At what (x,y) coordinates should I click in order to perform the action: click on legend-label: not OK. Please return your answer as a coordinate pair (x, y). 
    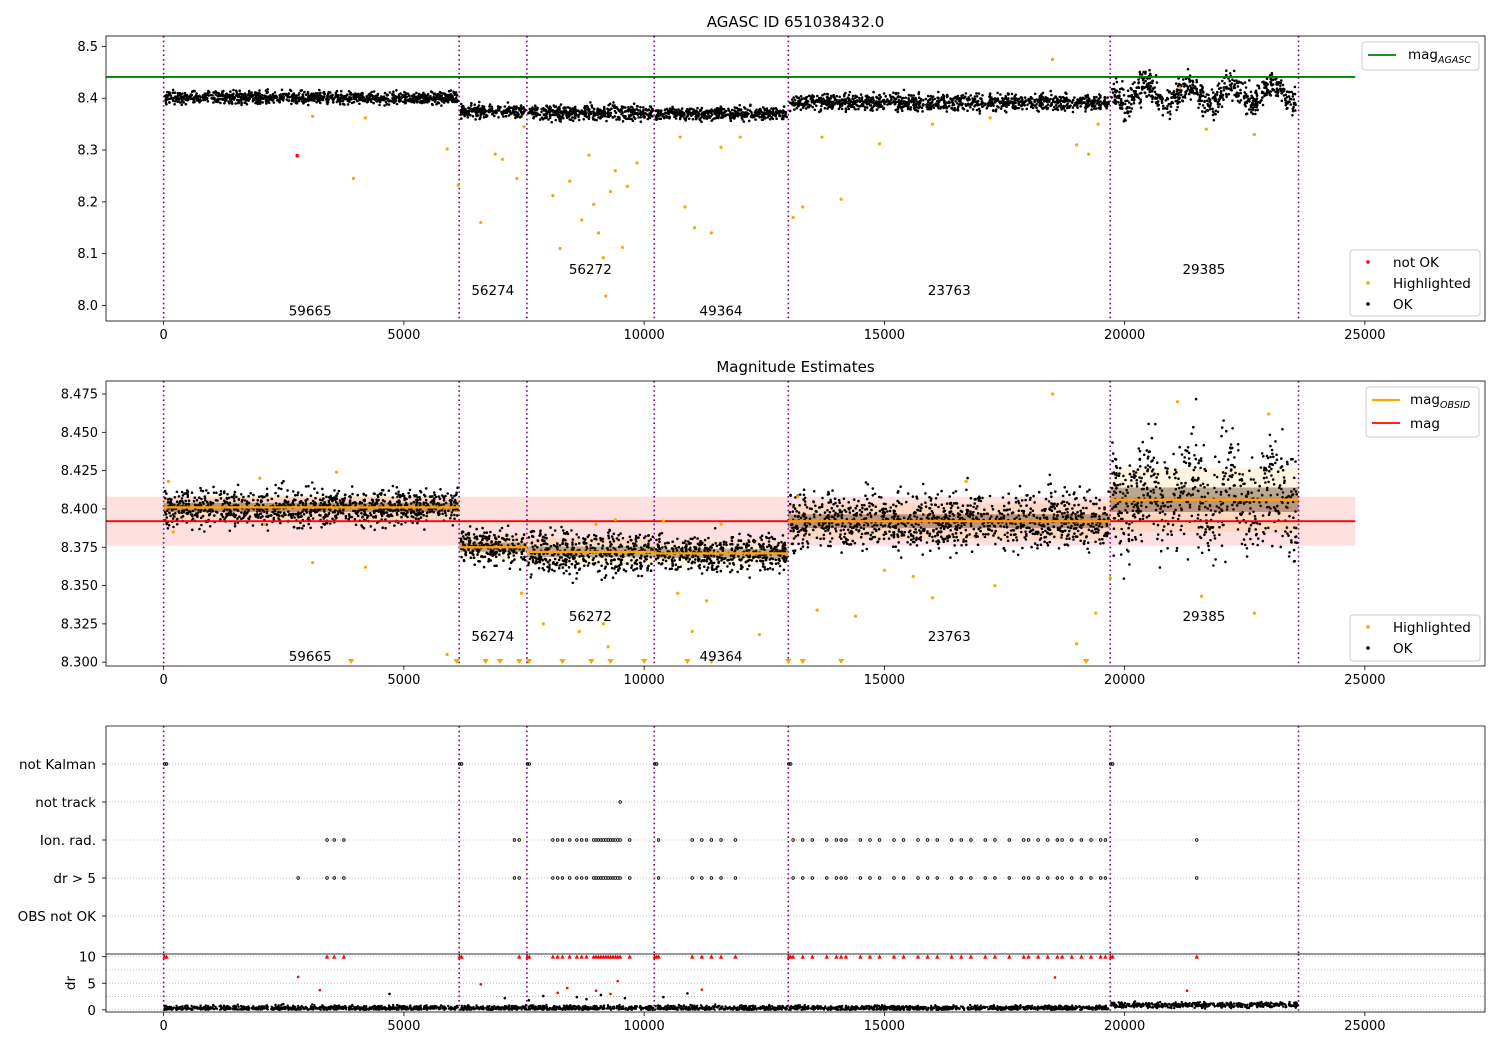
    Looking at the image, I should click on (1416, 263).